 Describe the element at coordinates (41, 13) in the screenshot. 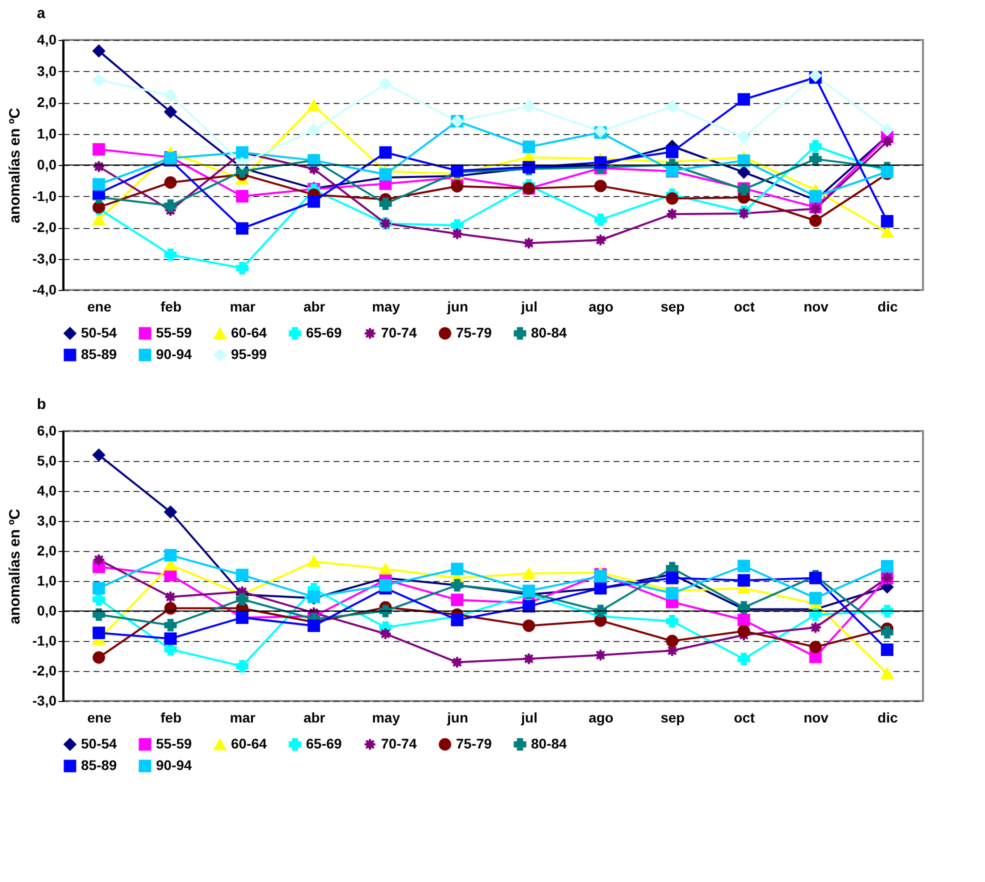

I see `chart-title: a` at that location.